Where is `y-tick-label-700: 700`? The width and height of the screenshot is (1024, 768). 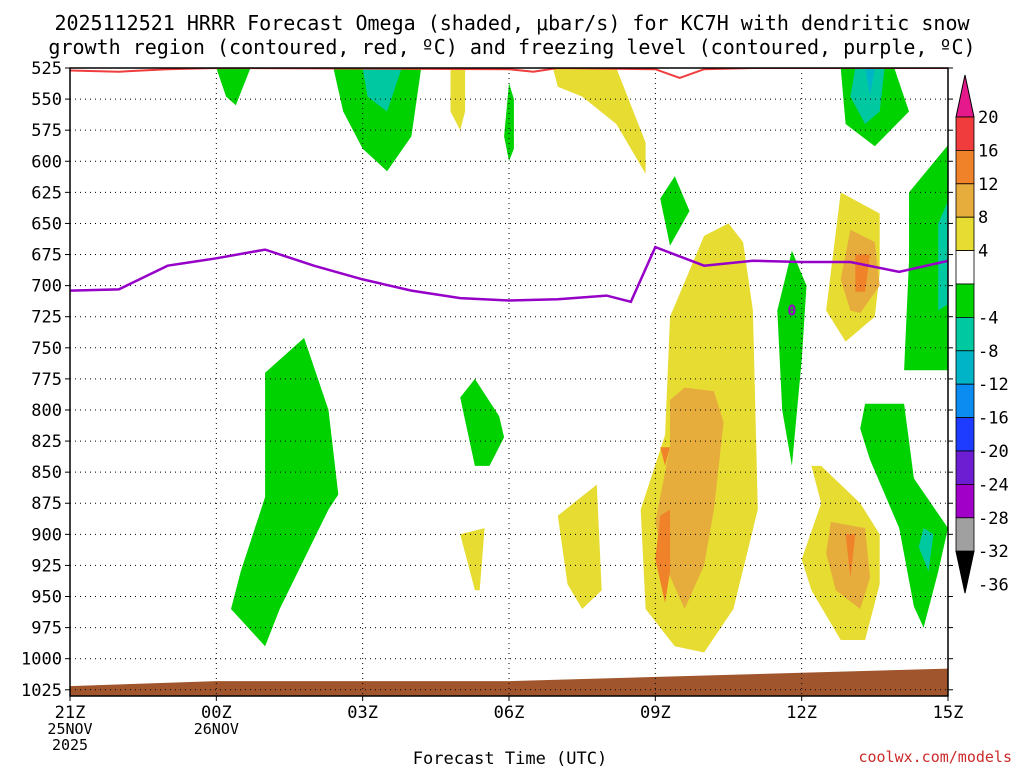 y-tick-label-700: 700 is located at coordinates (46, 287).